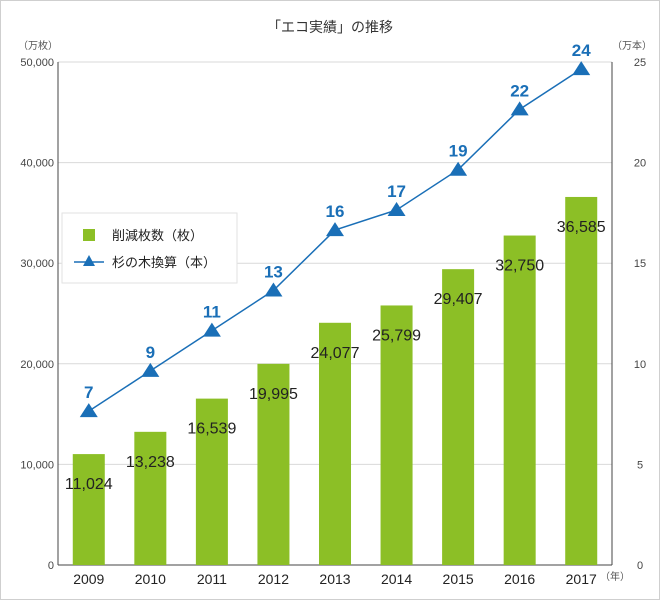 The height and width of the screenshot is (600, 660). What do you see at coordinates (335, 211) in the screenshot?
I see `line-value-label: 16` at bounding box center [335, 211].